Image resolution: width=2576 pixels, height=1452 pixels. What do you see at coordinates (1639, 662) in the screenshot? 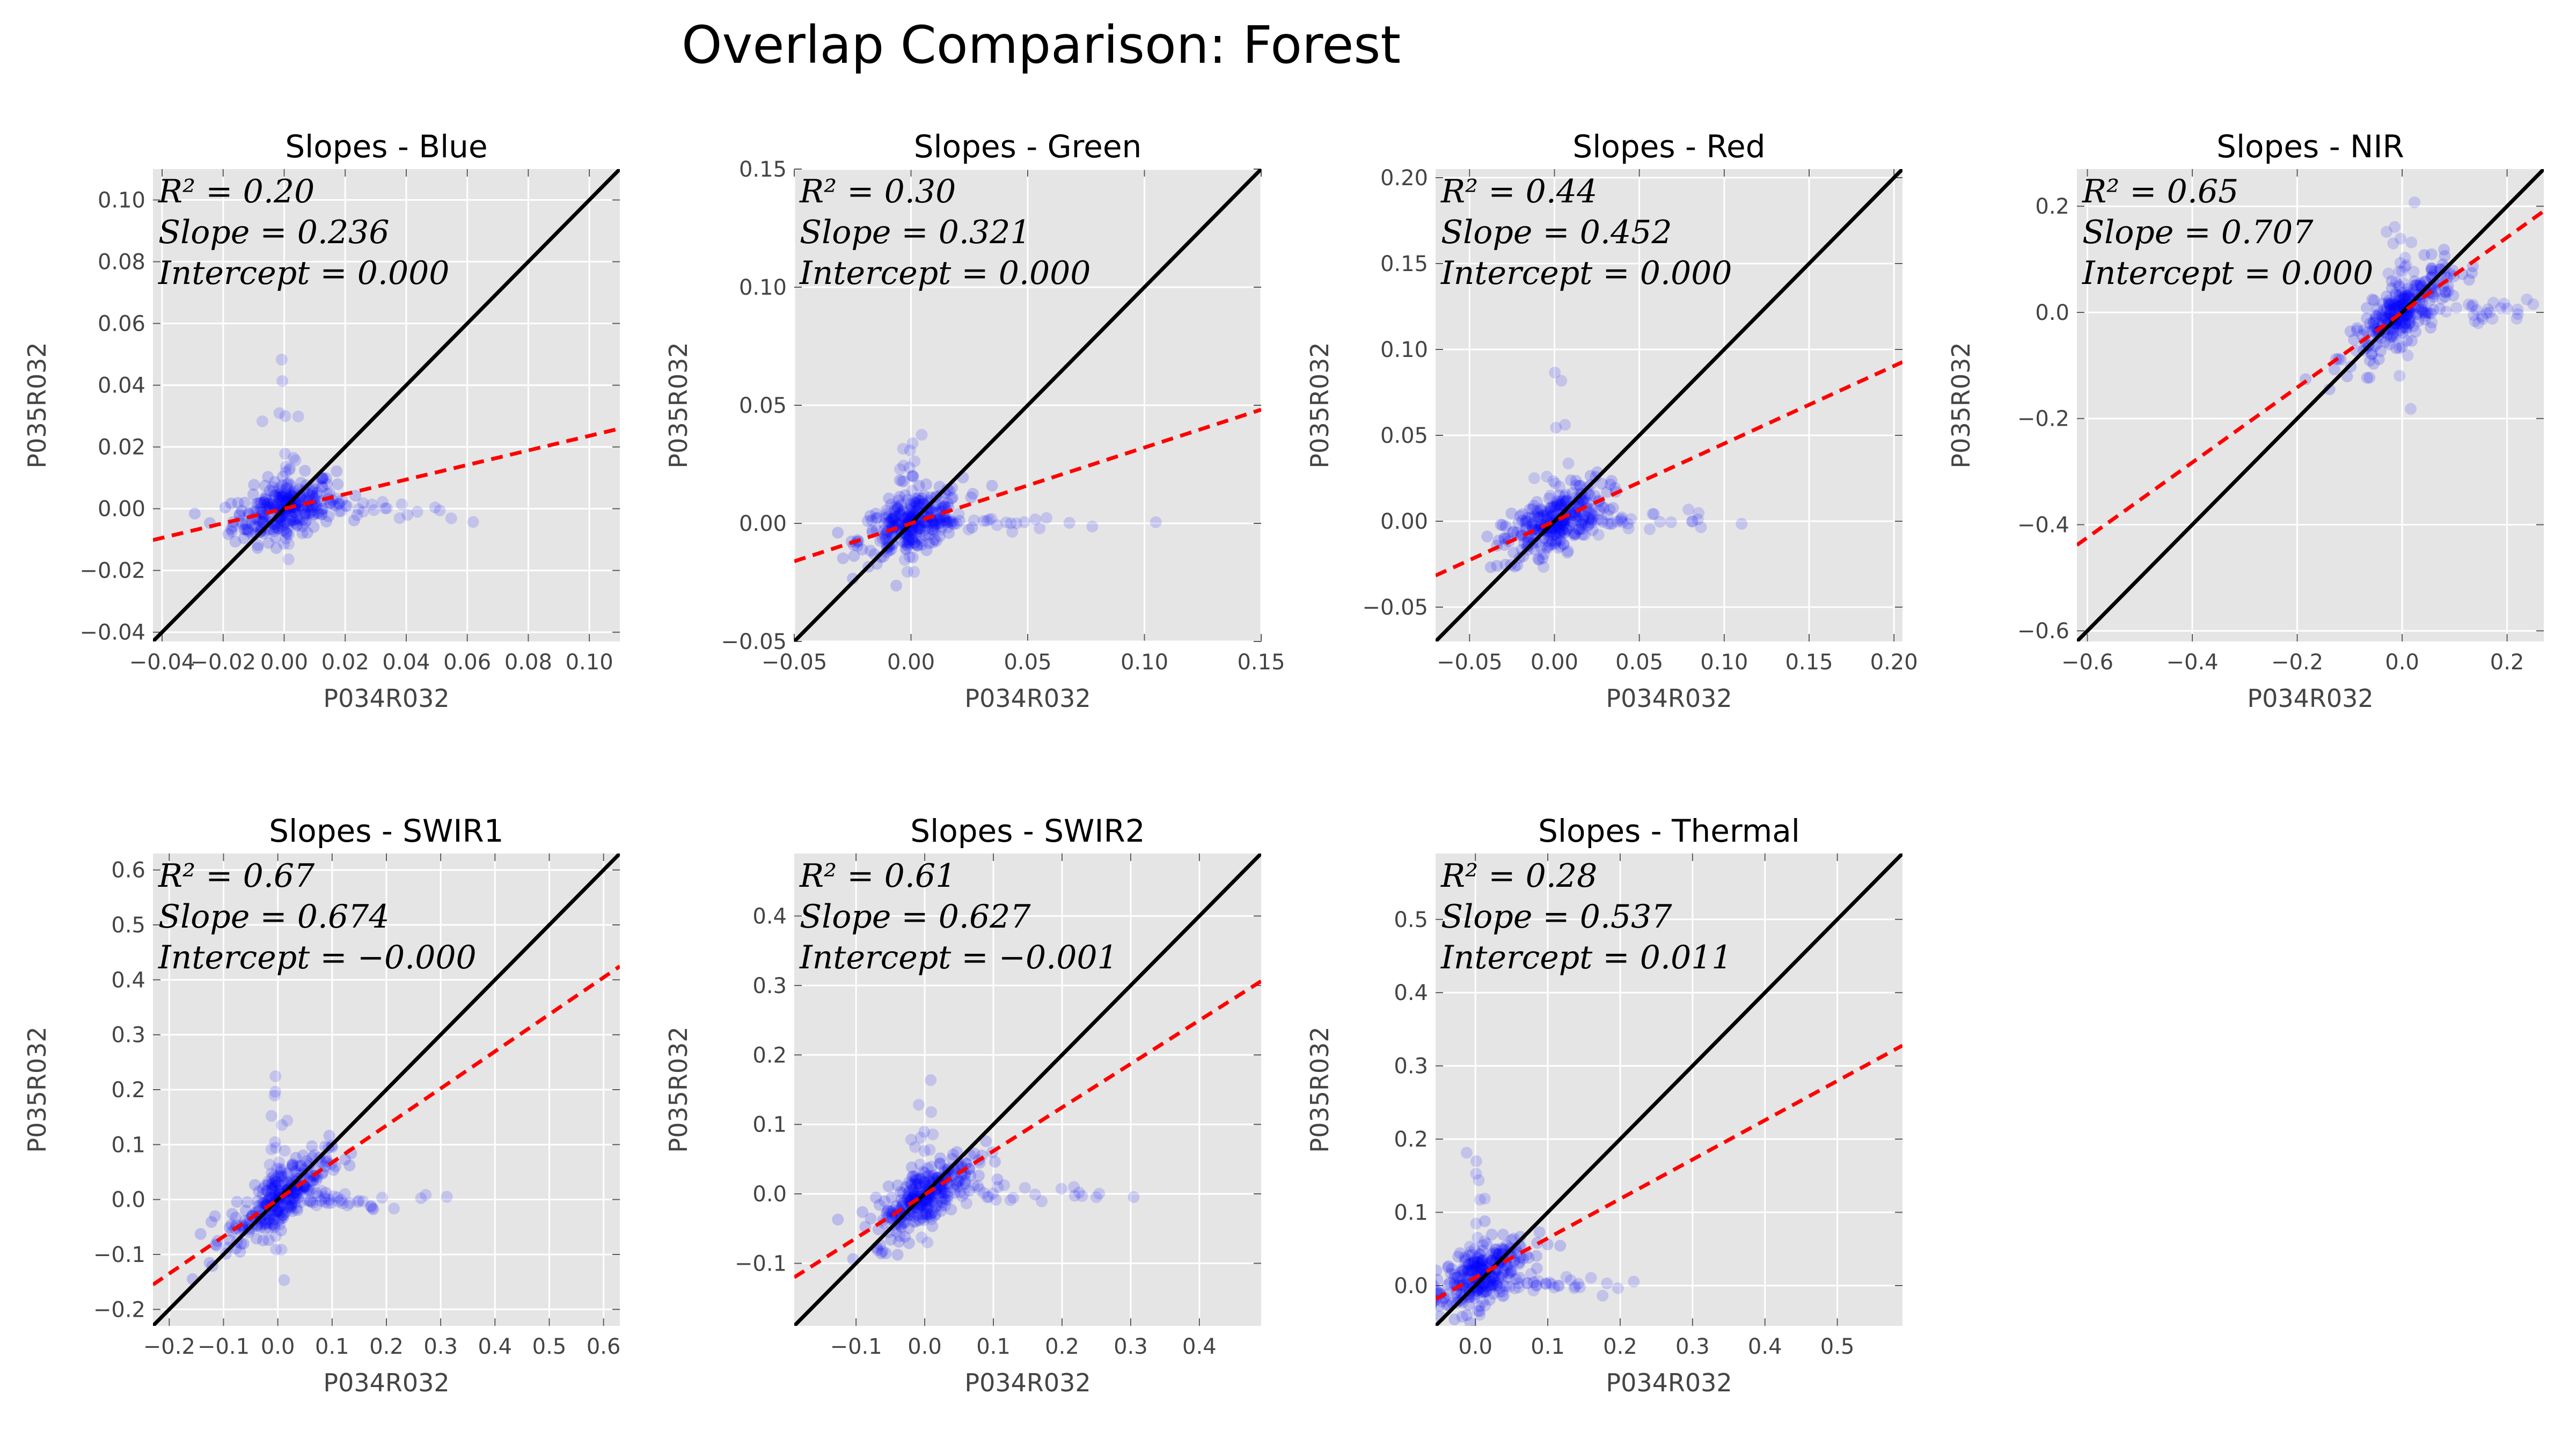
I see `x-tick-label: 0.05` at bounding box center [1639, 662].